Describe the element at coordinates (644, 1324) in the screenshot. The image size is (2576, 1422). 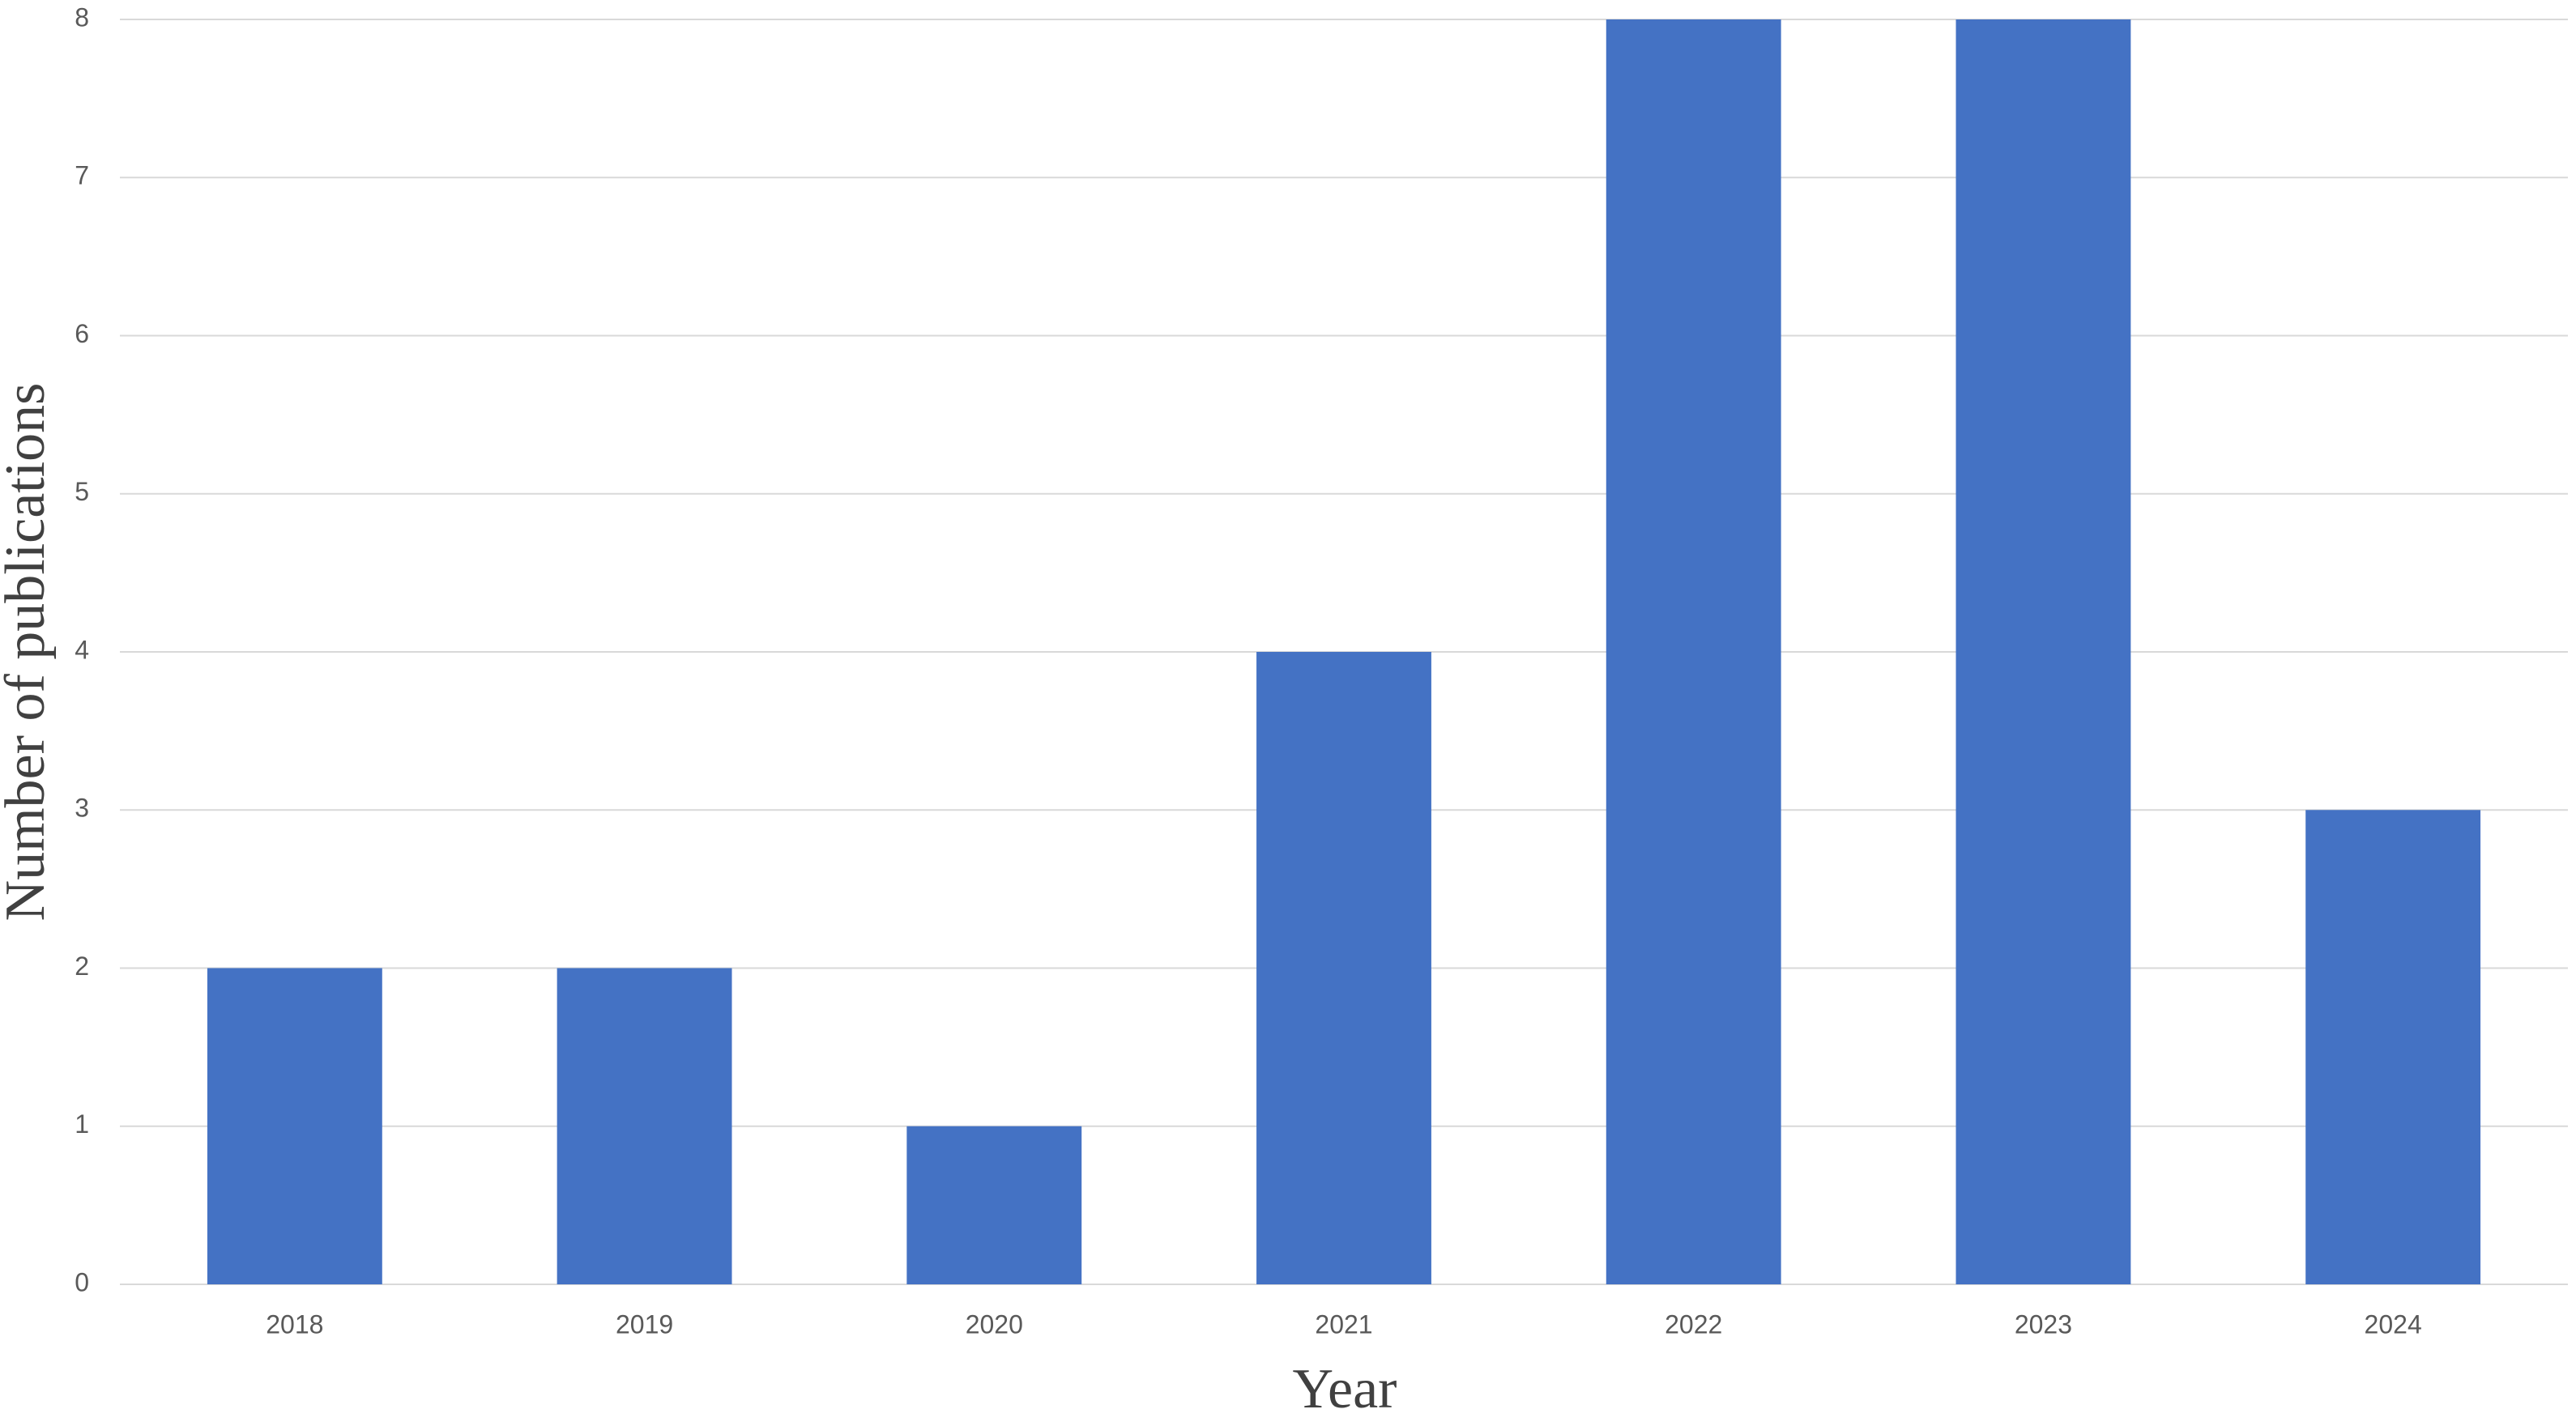
I see `x-tick-label: 2019` at that location.